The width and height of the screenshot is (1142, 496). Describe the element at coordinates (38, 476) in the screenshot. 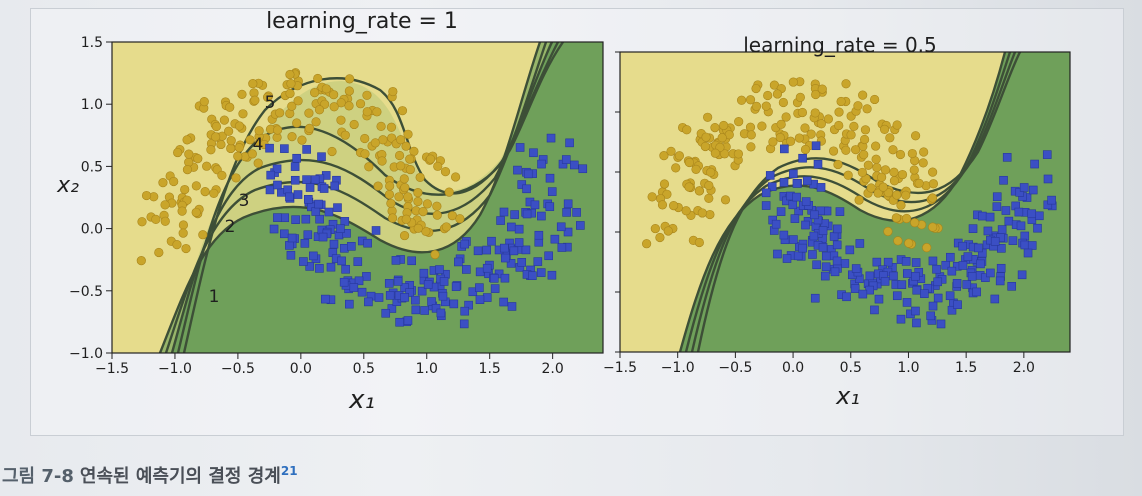

I see `caption-number: 그림 7-8` at that location.